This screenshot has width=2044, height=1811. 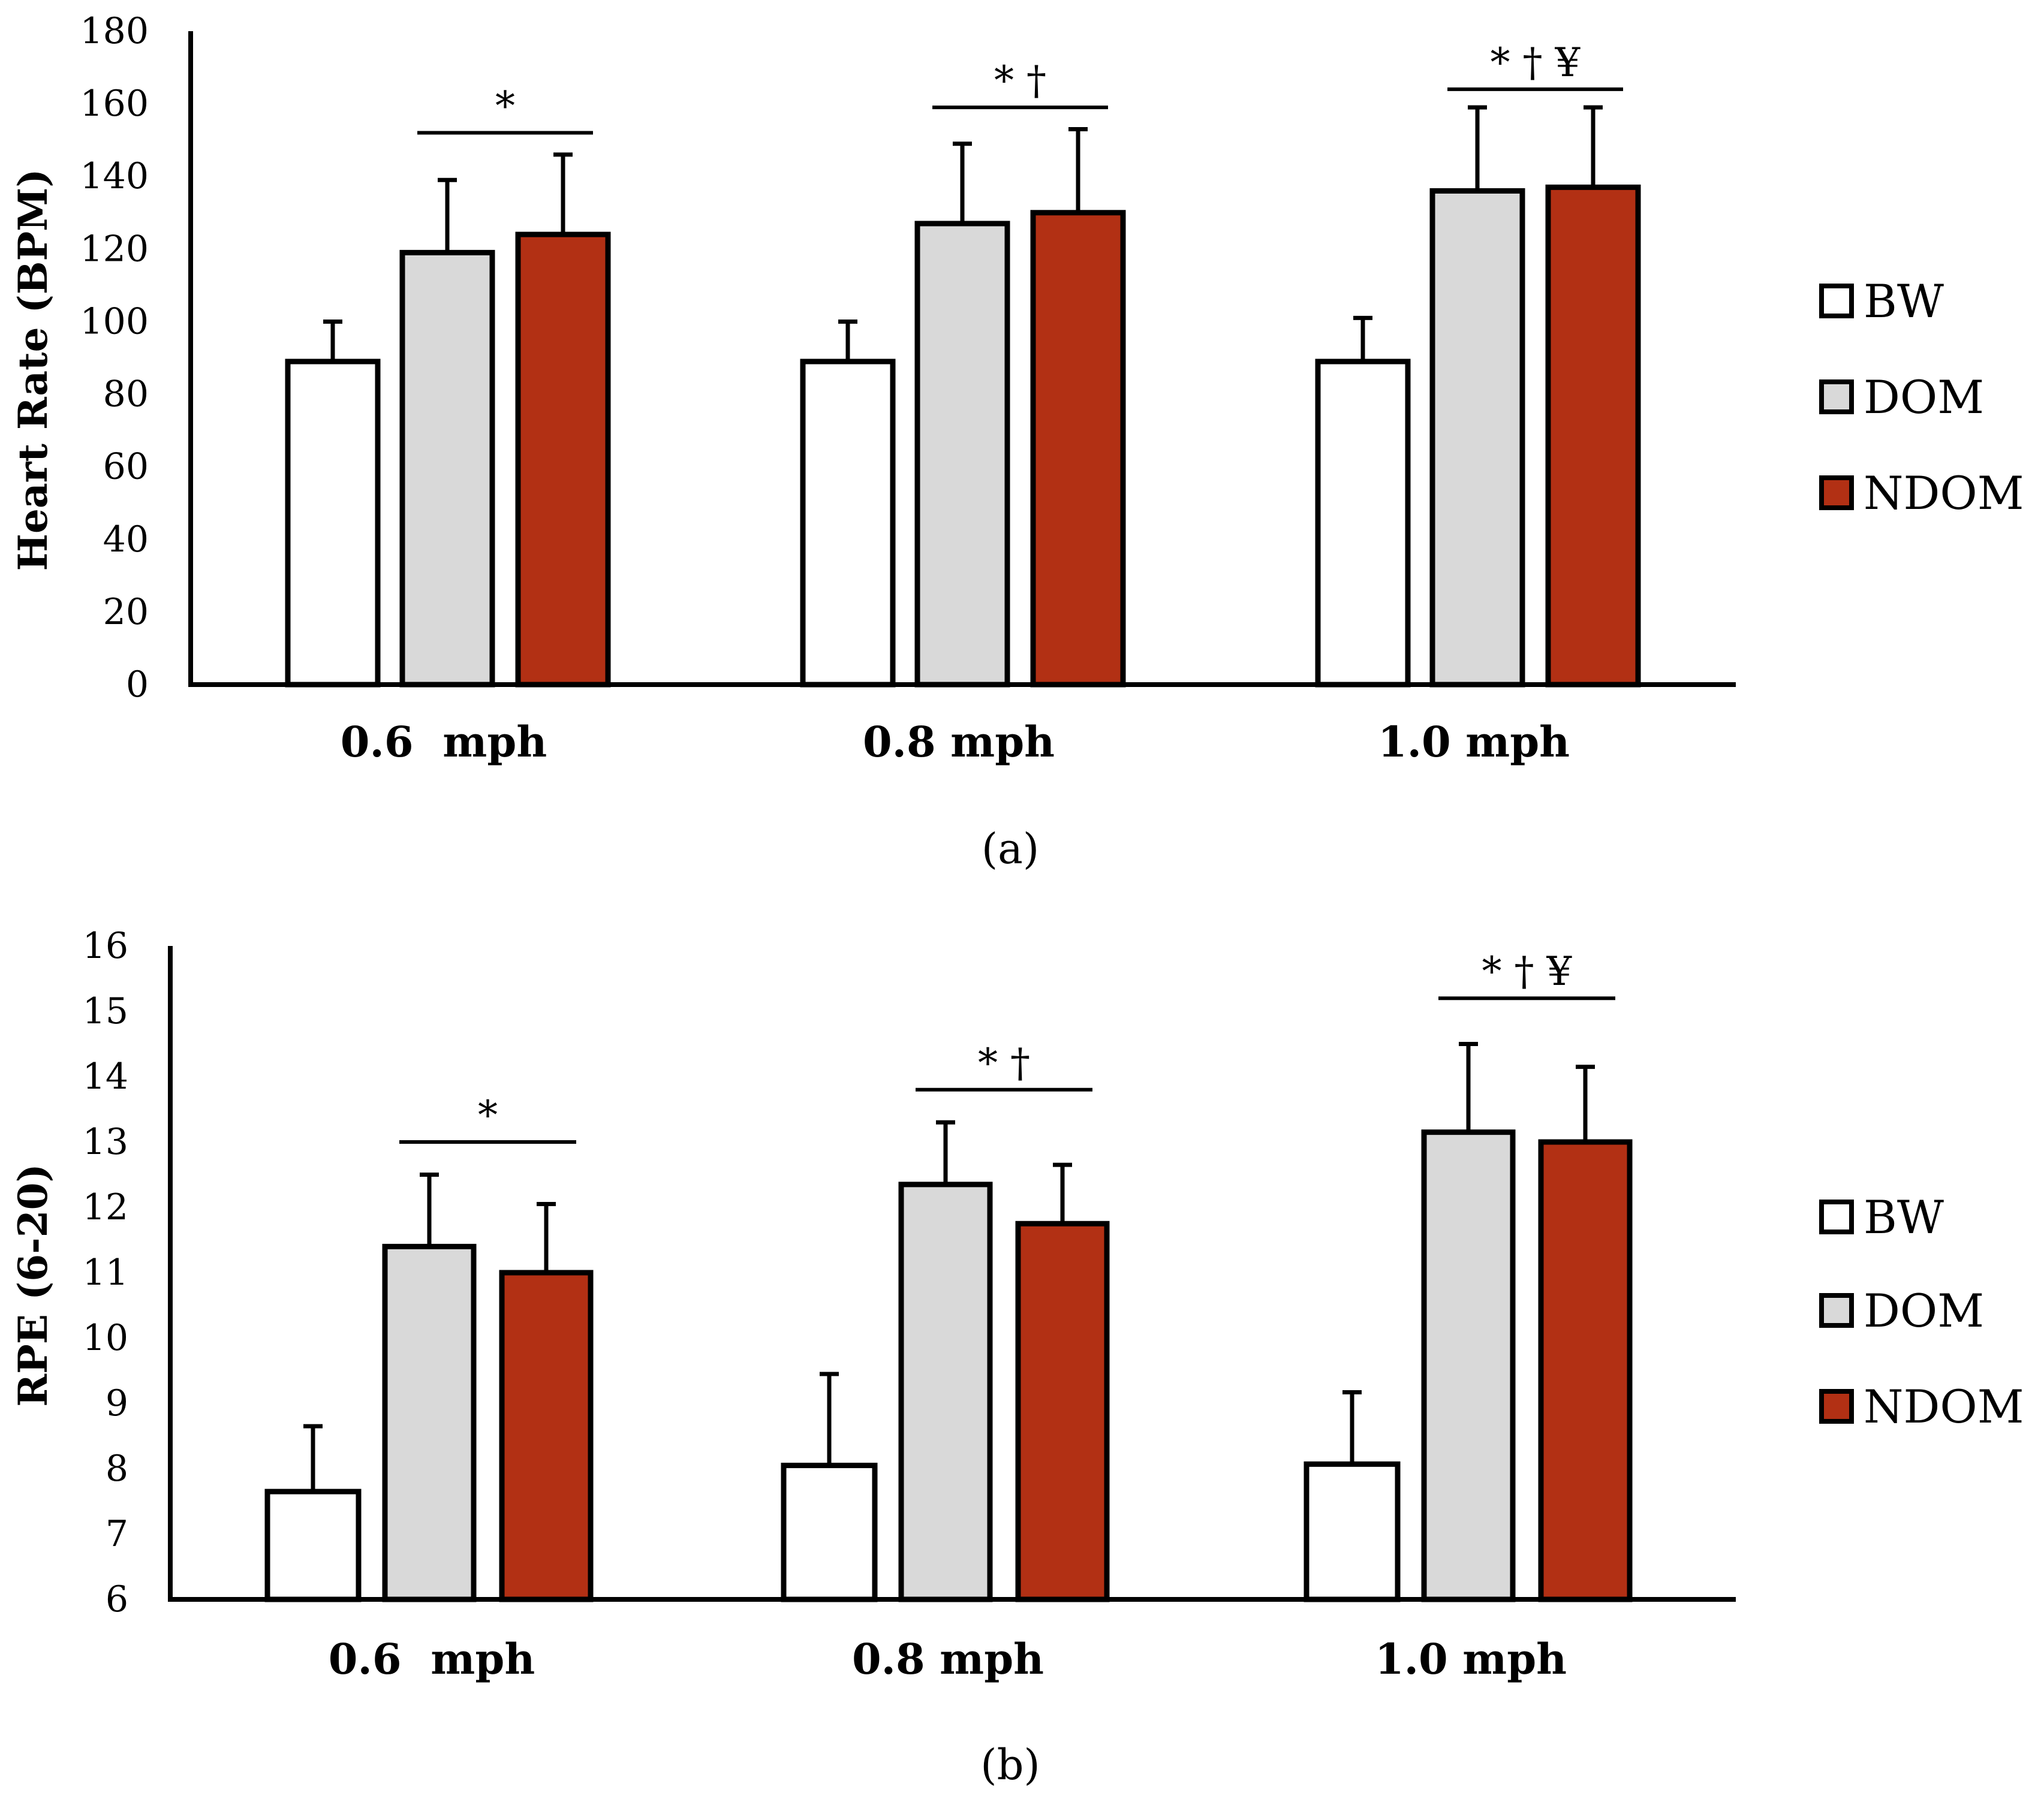 What do you see at coordinates (114, 104) in the screenshot?
I see `y-tick-label: 160` at bounding box center [114, 104].